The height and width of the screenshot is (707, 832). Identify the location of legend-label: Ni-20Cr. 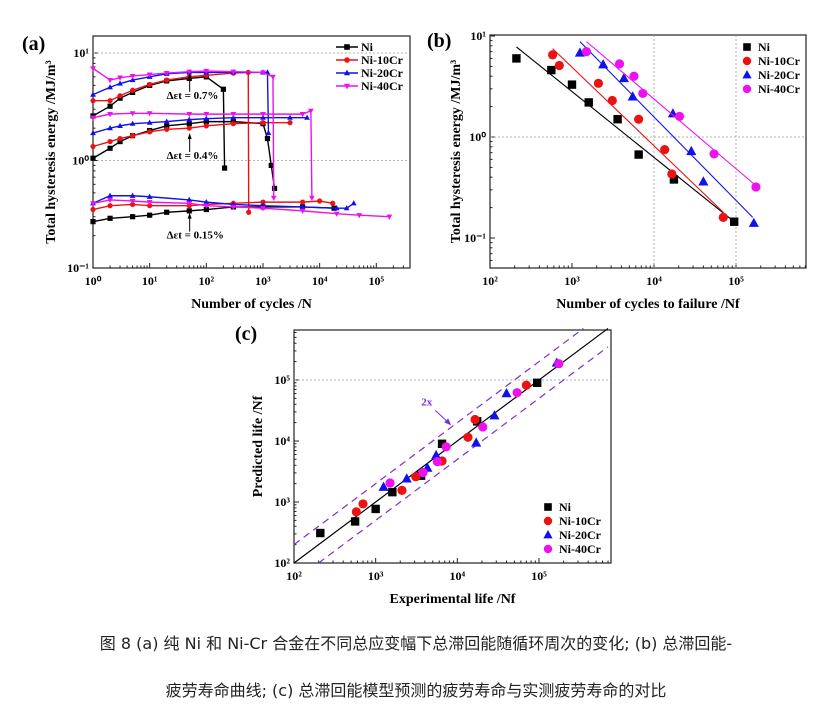
(779, 75).